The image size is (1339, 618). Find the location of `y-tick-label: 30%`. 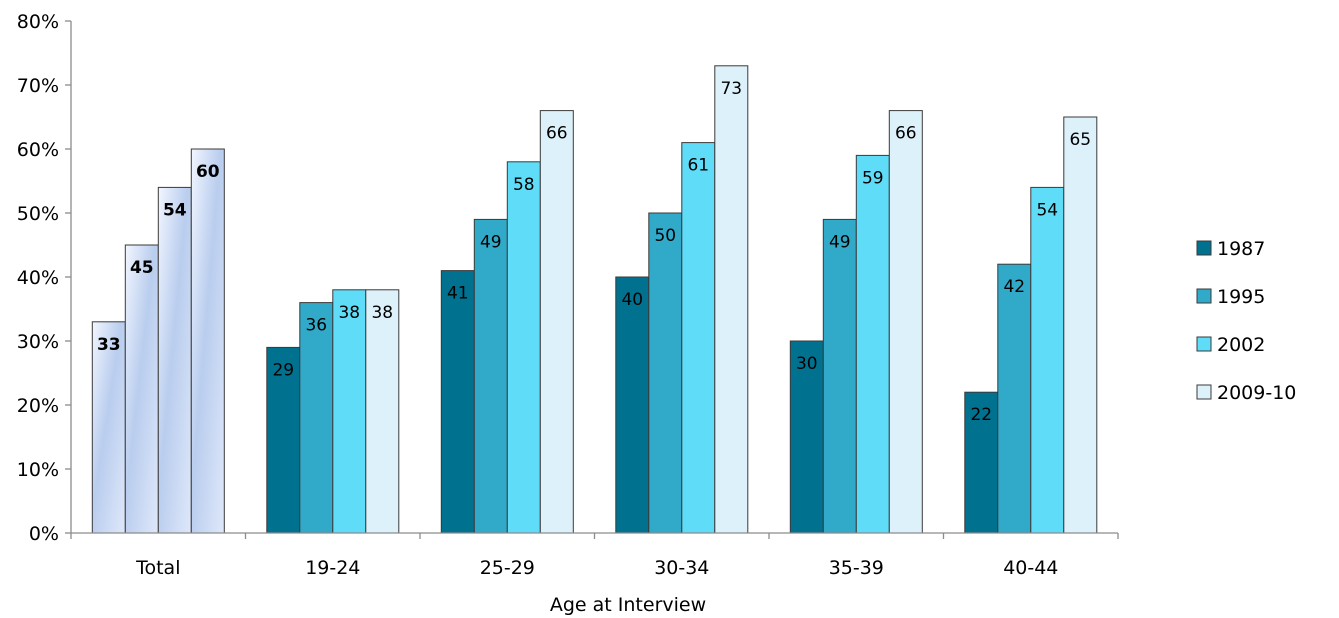

y-tick-label: 30% is located at coordinates (38, 342).